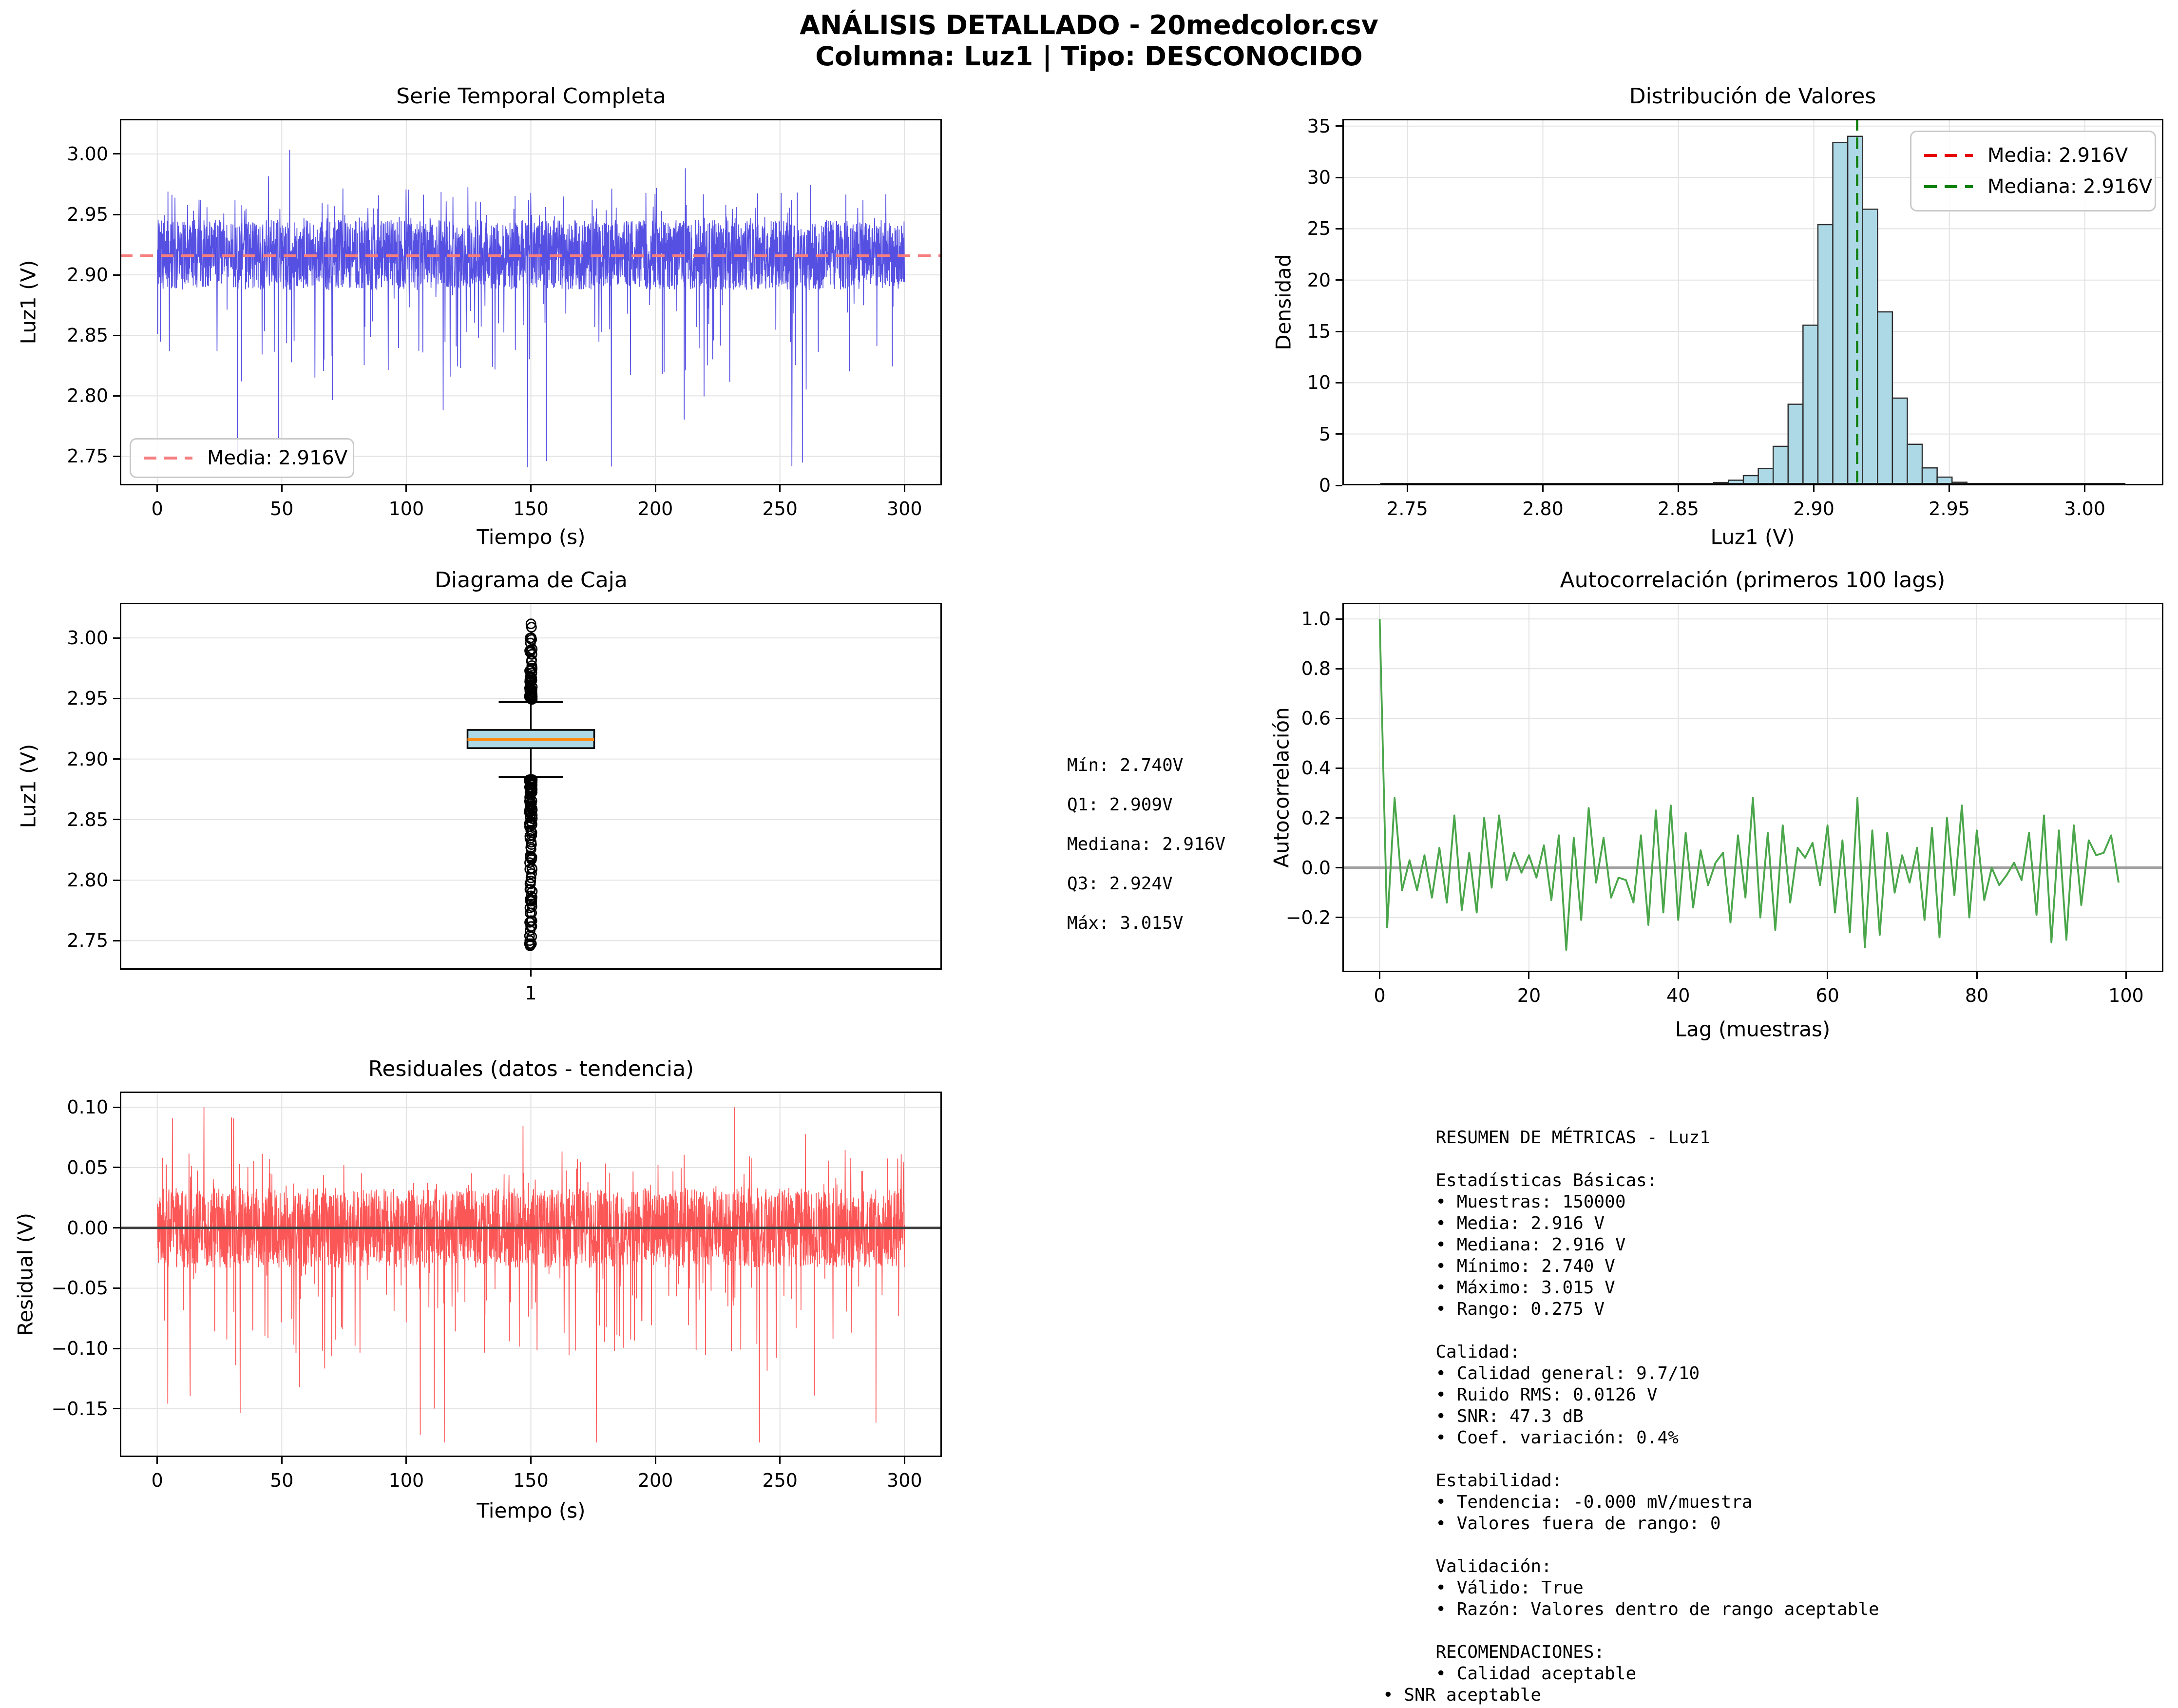 Image resolution: width=2178 pixels, height=1708 pixels. Describe the element at coordinates (780, 508) in the screenshot. I see `x-tick-label: 250` at that location.